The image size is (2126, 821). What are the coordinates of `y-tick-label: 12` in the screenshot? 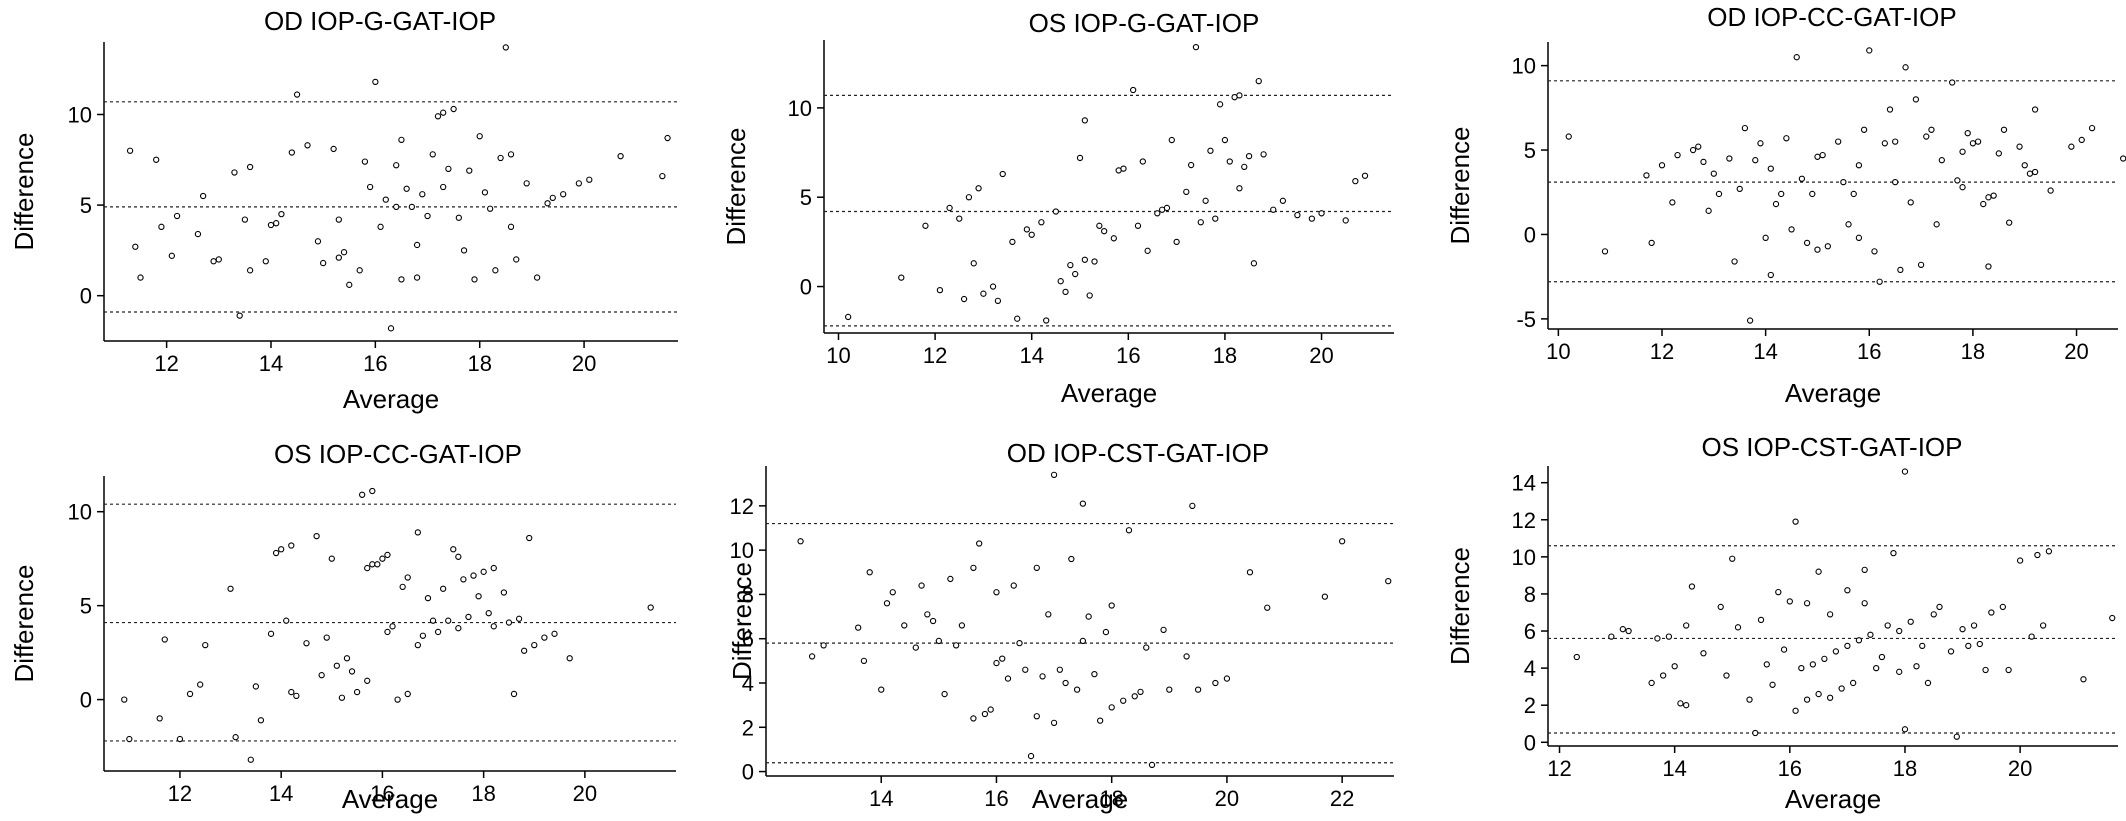 It's located at (1524, 520).